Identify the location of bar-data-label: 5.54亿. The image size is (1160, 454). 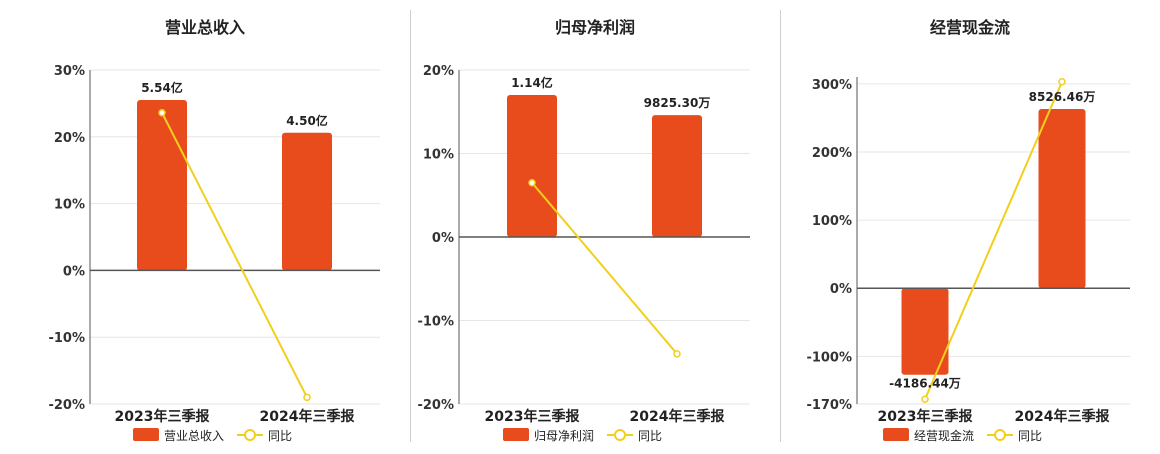
(162, 87).